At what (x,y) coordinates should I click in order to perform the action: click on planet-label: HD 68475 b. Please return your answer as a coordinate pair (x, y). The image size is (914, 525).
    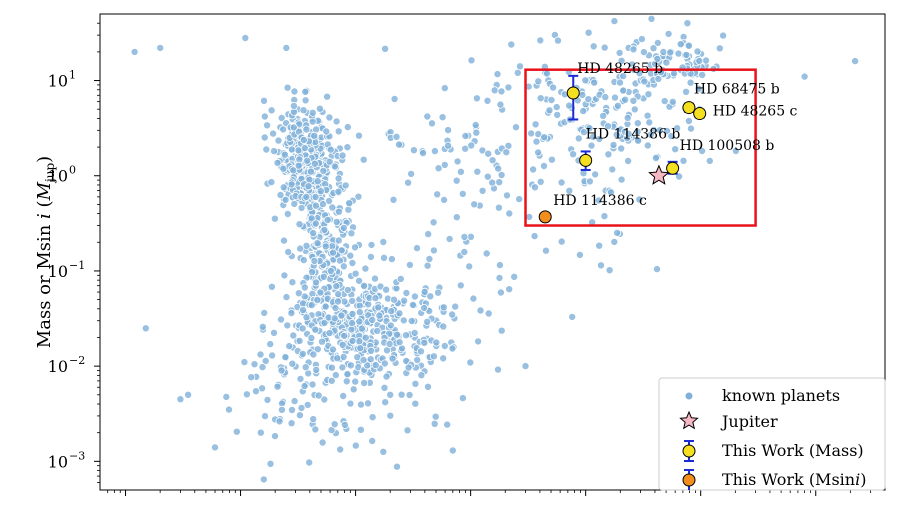
    Looking at the image, I should click on (737, 90).